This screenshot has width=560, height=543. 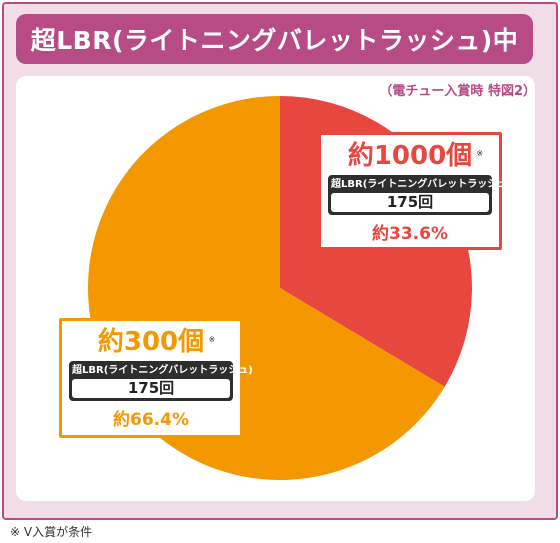 I want to click on callout-big-label: 約1000個 ※, so click(x=415, y=156).